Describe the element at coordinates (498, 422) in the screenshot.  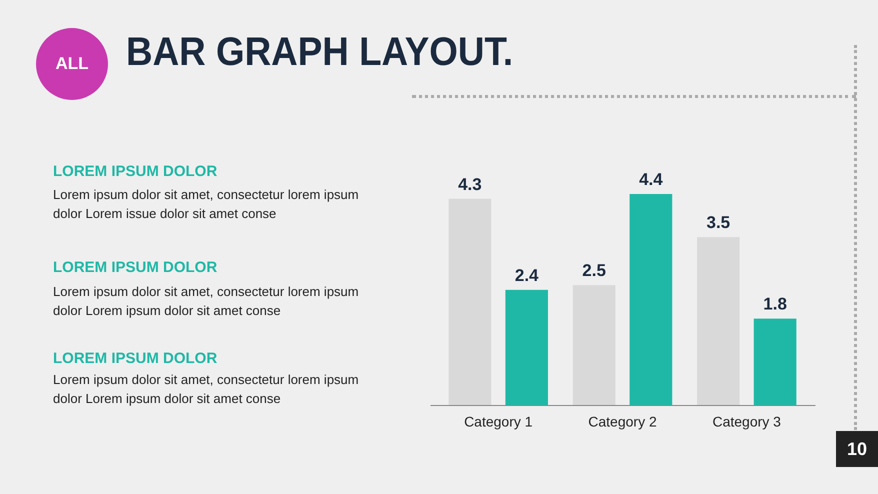
I see `x-tick-label: Category 1` at that location.